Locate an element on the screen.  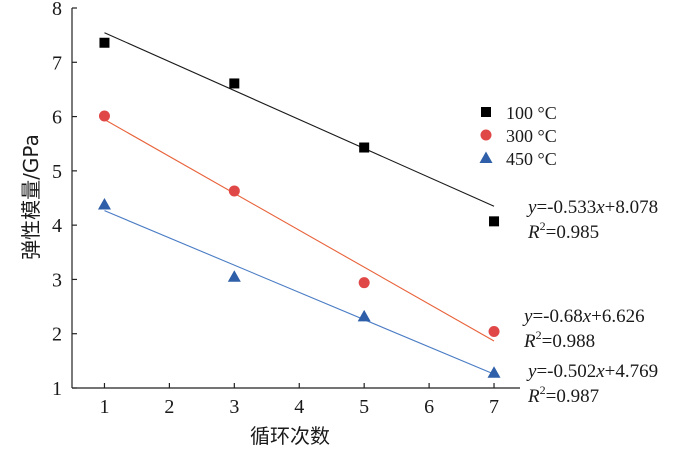
x-tick-label: 5 is located at coordinates (364, 407).